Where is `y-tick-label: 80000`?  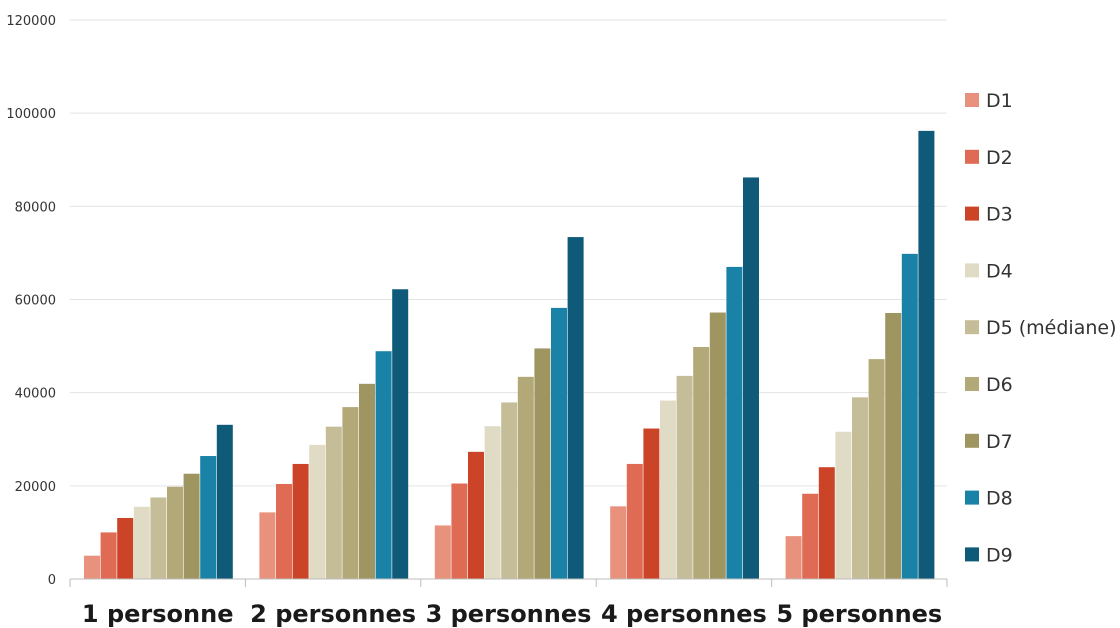
y-tick-label: 80000 is located at coordinates (35, 207).